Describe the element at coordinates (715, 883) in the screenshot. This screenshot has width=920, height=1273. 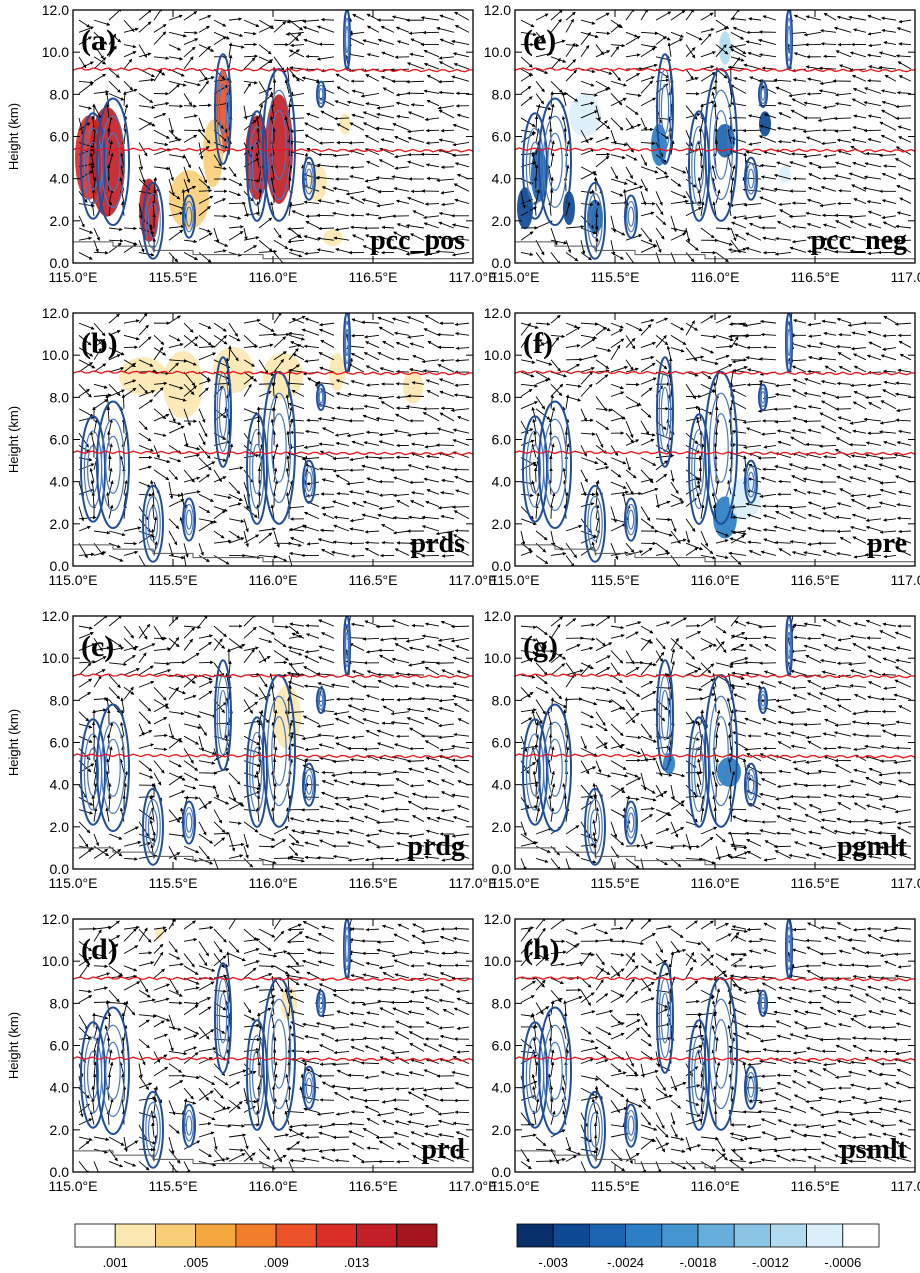
I see `x-tick-label: 116.0°E` at that location.